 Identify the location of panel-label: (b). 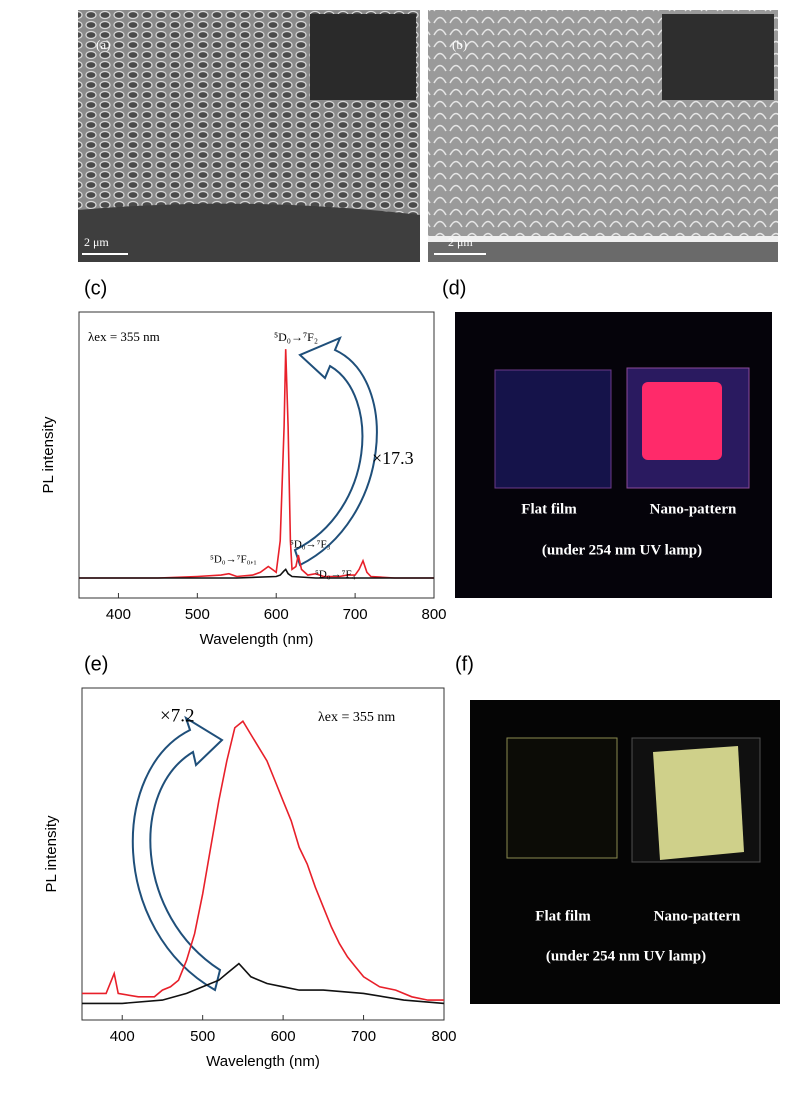
(459, 44).